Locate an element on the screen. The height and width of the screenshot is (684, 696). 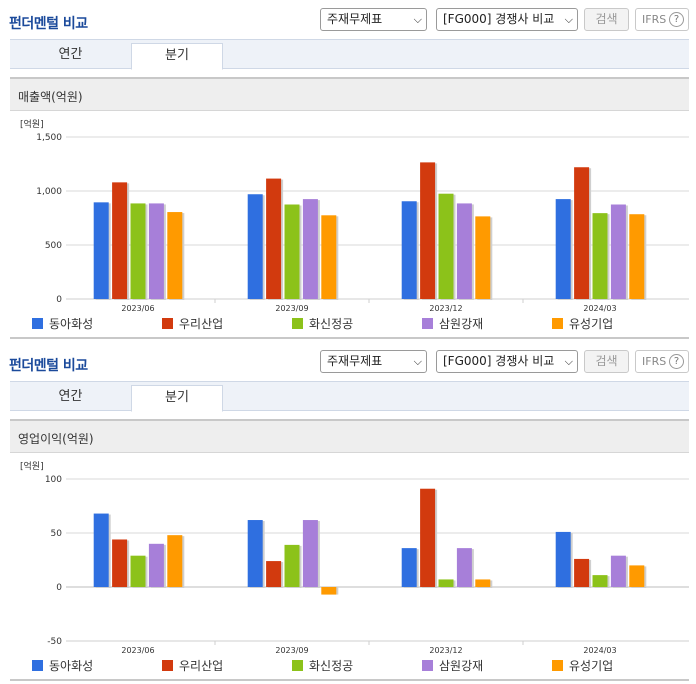
x-tick-label: 2024/03 is located at coordinates (599, 650).